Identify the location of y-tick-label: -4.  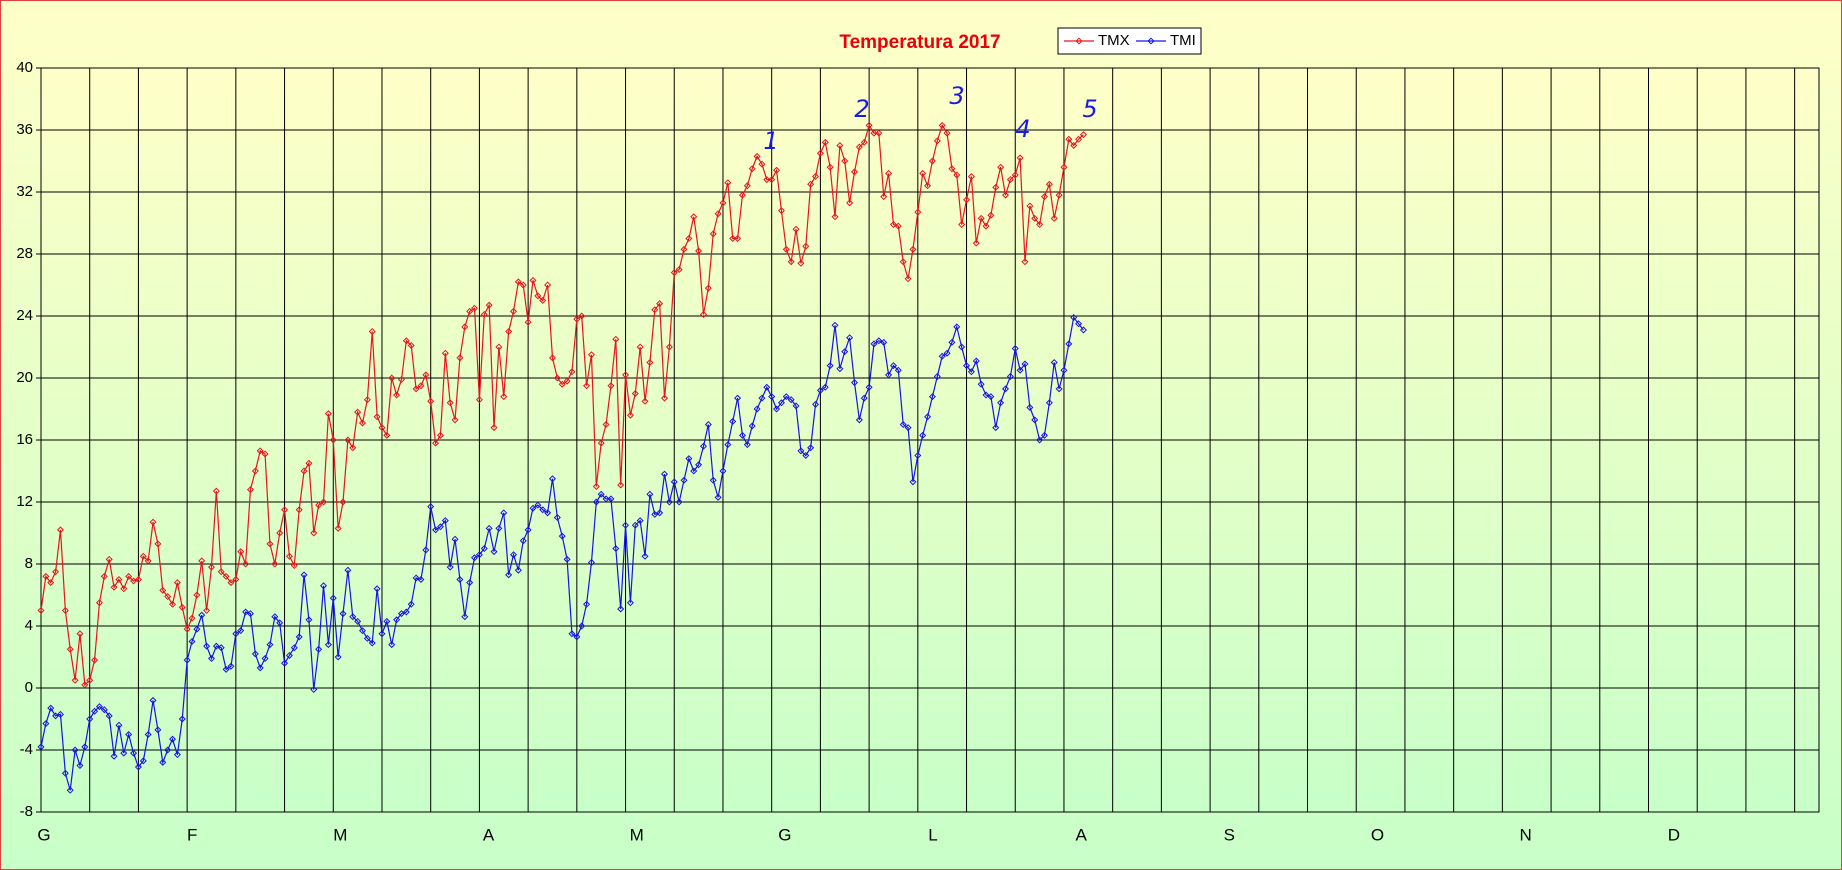
(26, 749).